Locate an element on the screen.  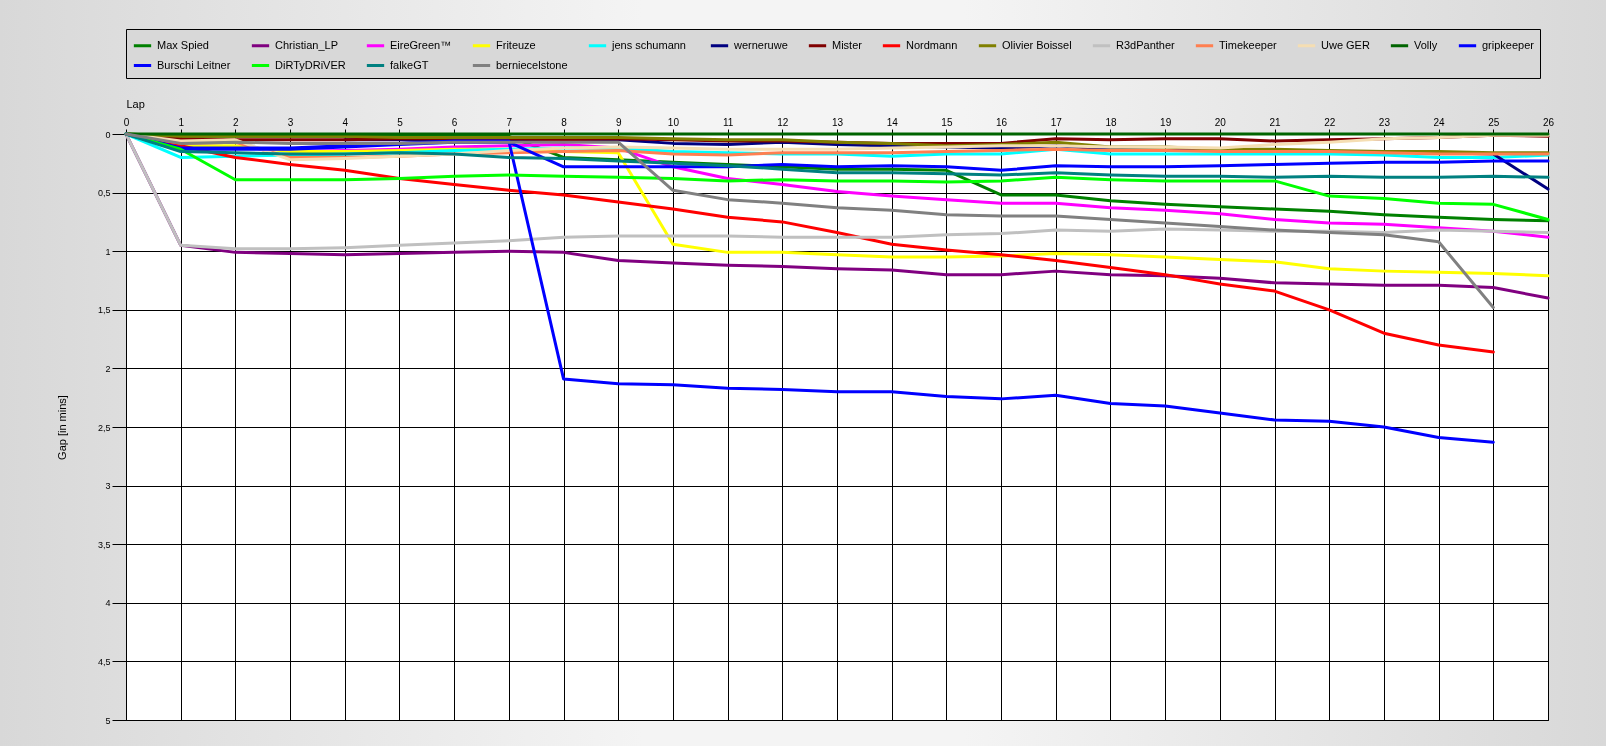
y-tick-label: 3,5 is located at coordinates (104, 544).